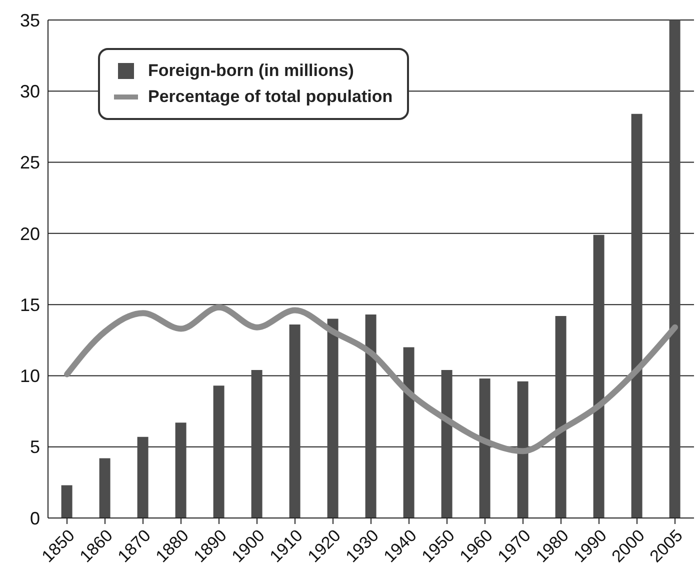 This screenshot has width=700, height=581. I want to click on y-tick-label: 15, so click(30, 304).